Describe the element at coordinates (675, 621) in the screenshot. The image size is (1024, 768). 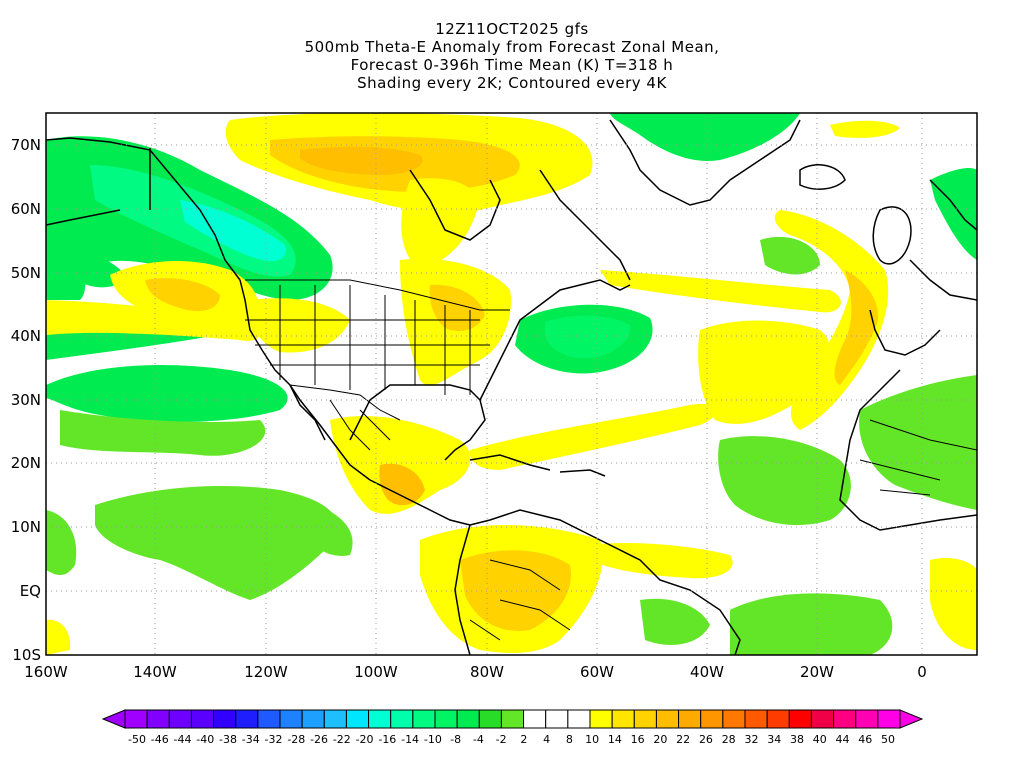
I see `shade-south-atlantic` at that location.